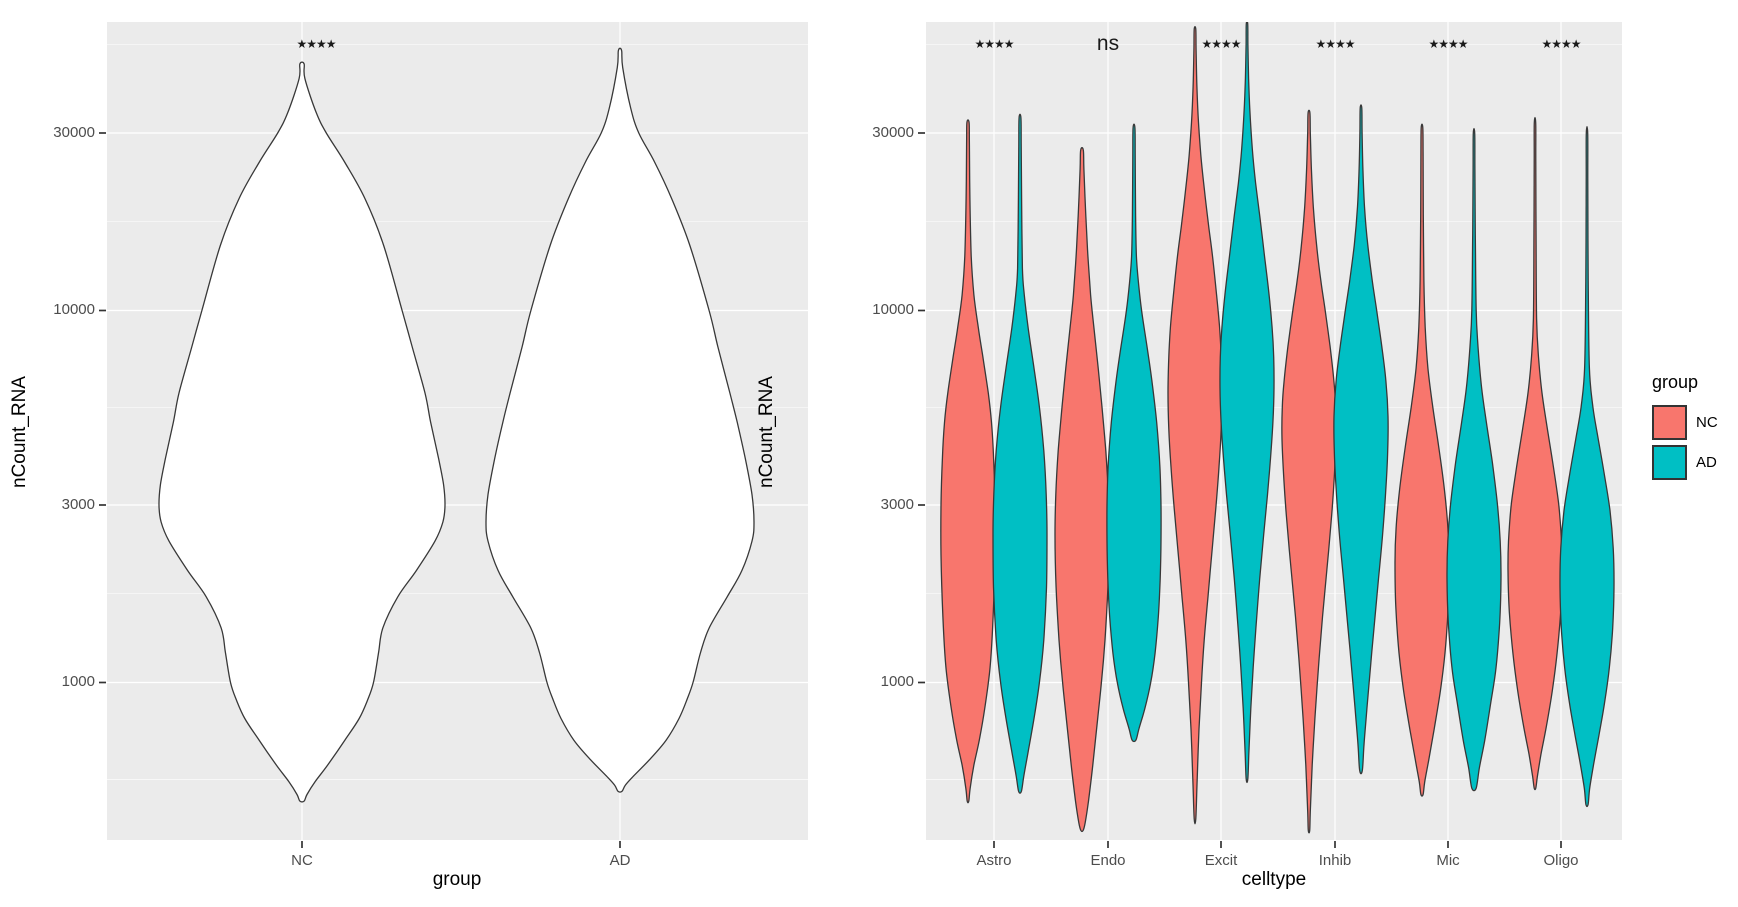  I want to click on right-y-axis-title: nCount_RNA, so click(766, 432).